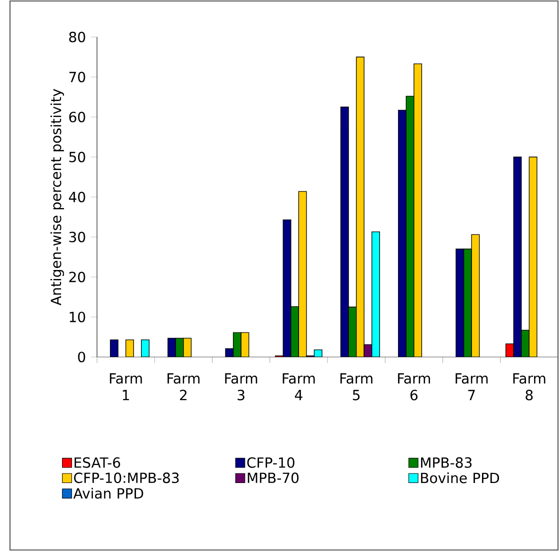 The image size is (560, 553). What do you see at coordinates (77, 277) in the screenshot?
I see `y-tick-label: 20` at bounding box center [77, 277].